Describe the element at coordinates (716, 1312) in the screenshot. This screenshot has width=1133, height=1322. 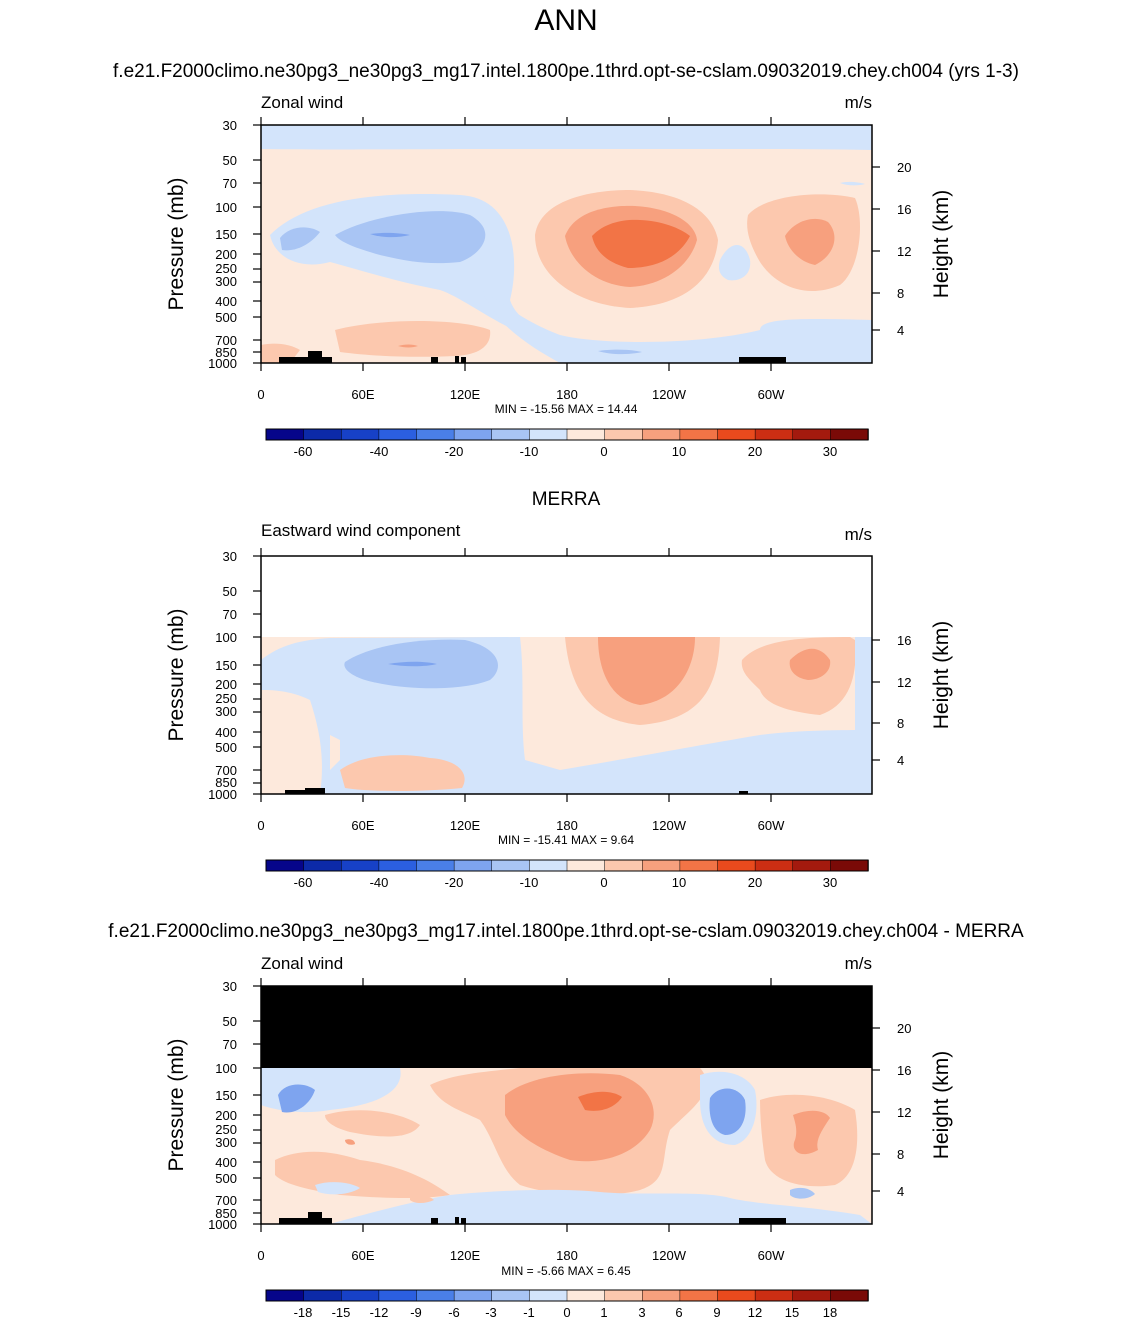
I see `colorbar-label: 9` at that location.